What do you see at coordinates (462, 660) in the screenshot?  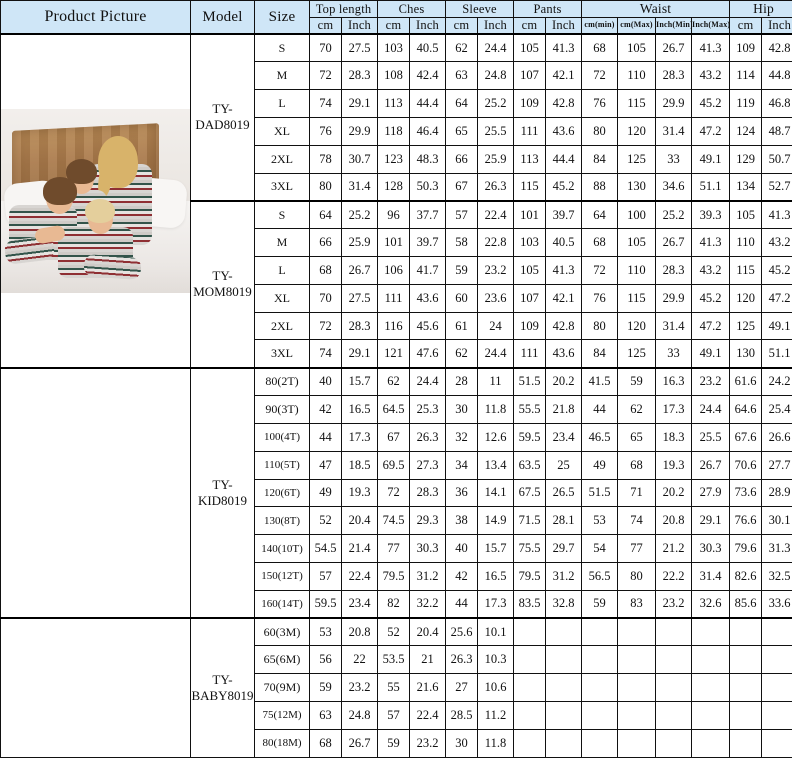 I see `cell-sleeve-cm: 26.3` at bounding box center [462, 660].